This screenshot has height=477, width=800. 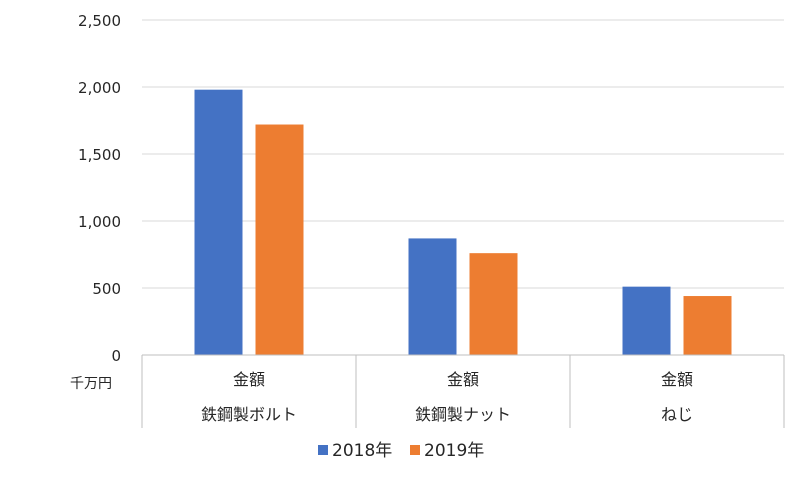 I want to click on legend: 2018年 2019年, so click(x=401, y=451).